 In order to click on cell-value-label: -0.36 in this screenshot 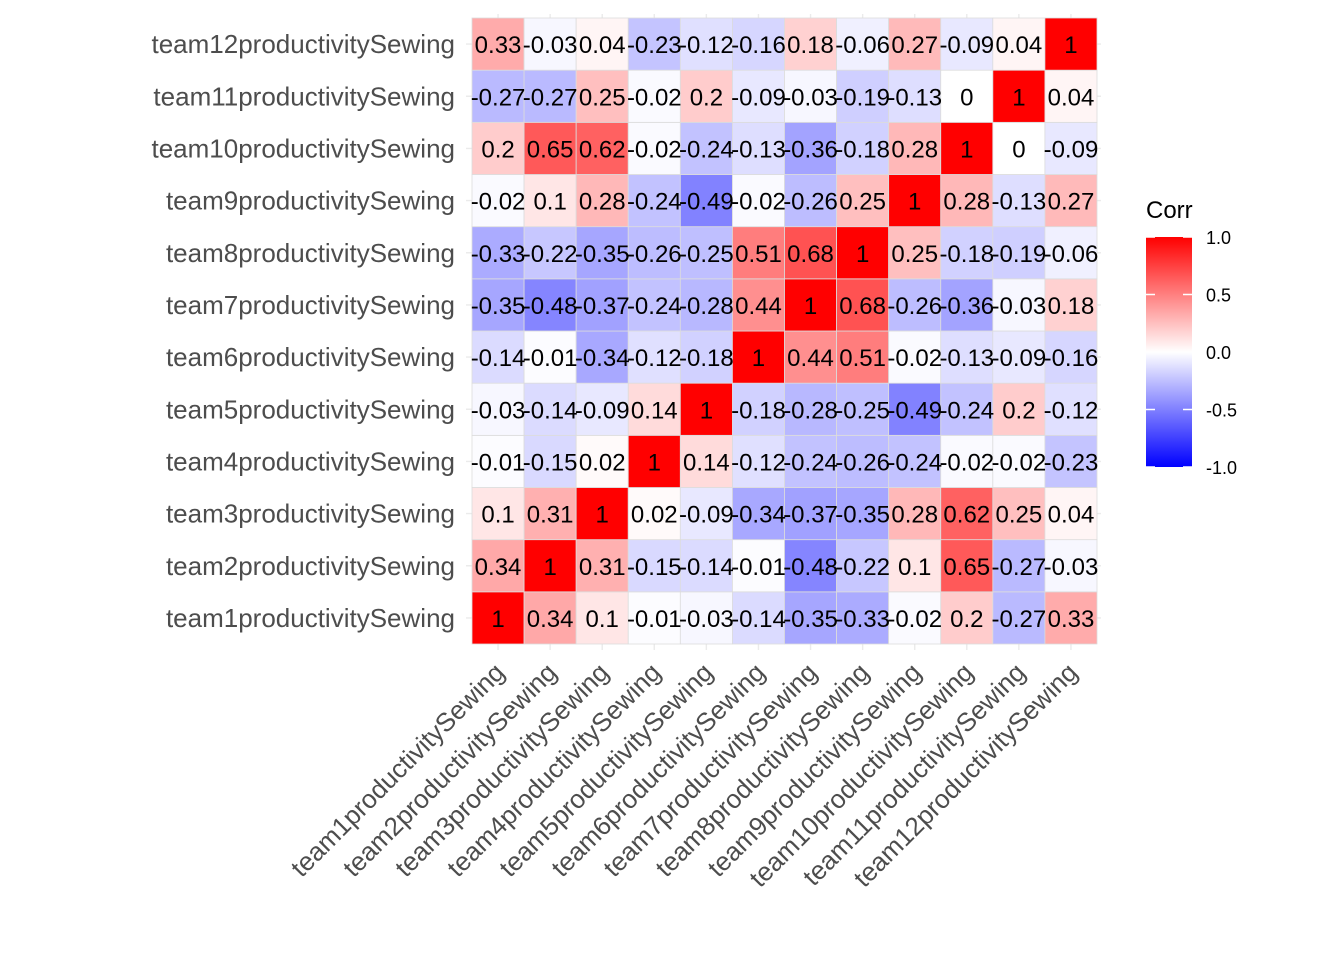, I will do `click(810, 149)`.